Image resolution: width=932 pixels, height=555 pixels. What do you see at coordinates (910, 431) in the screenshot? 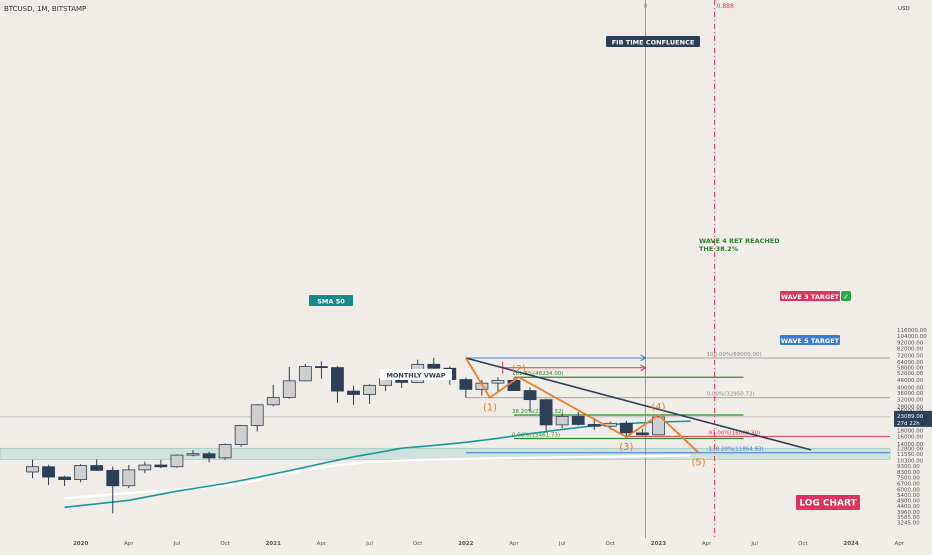
I see `price-tick-label: 18000.00` at bounding box center [910, 431].